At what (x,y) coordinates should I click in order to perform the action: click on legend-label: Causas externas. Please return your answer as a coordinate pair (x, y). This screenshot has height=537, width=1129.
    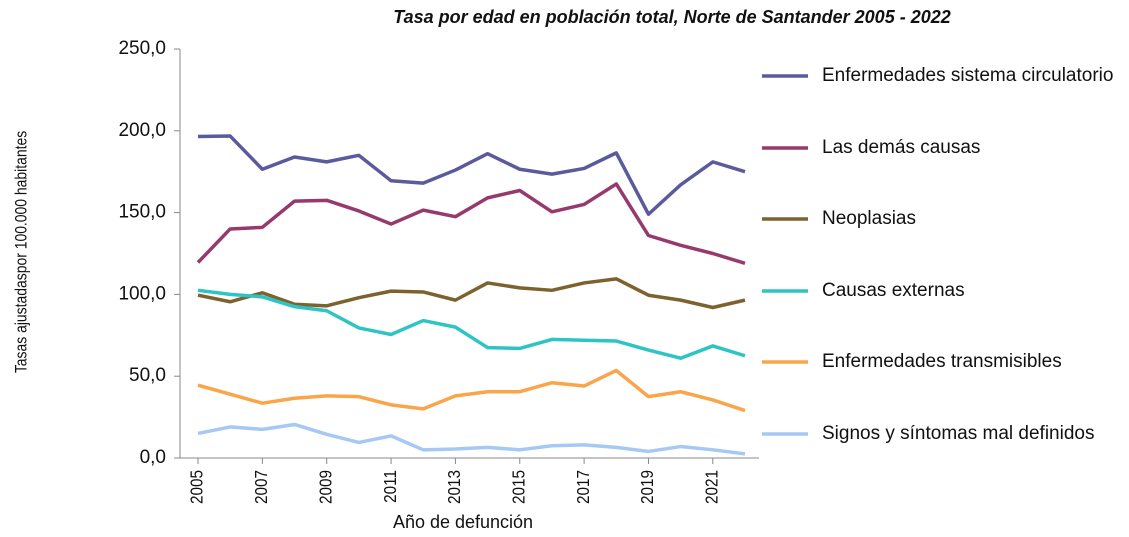
    Looking at the image, I should click on (893, 290).